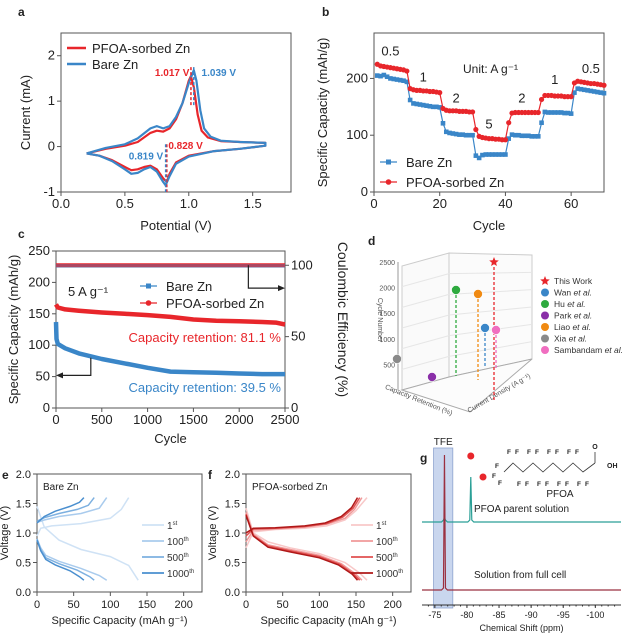  I want to click on x-tick-label: 2000, so click(239, 419).